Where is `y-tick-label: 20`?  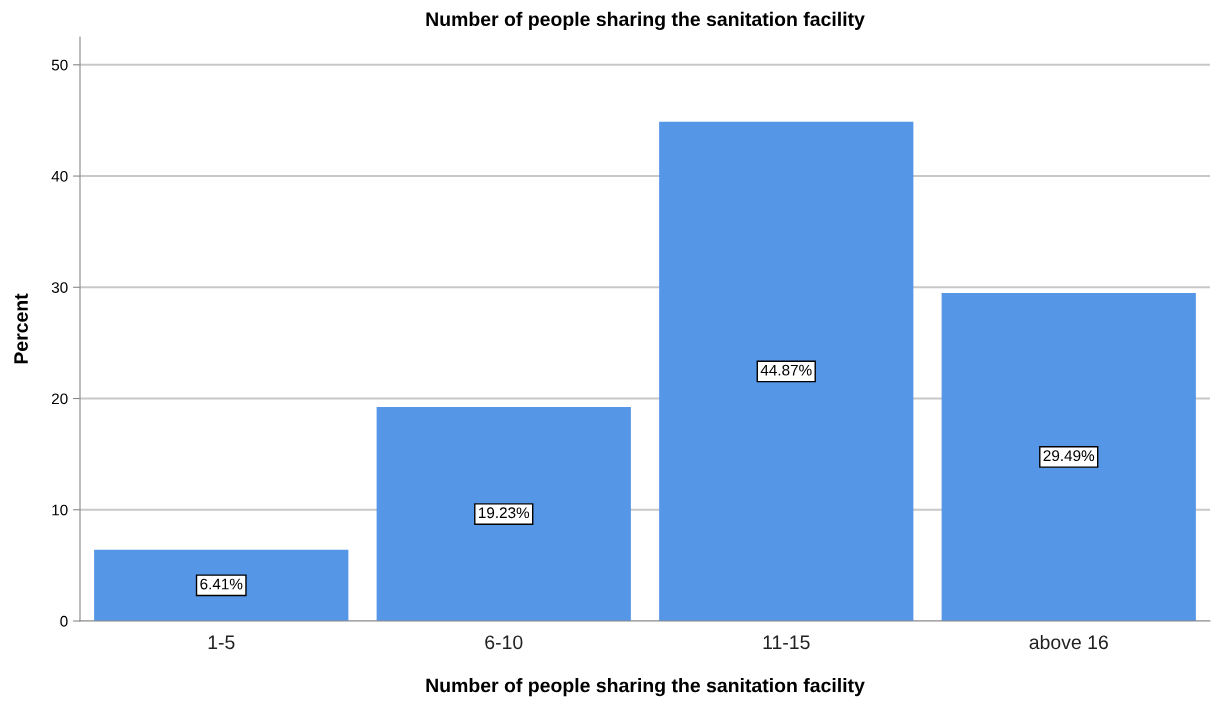
y-tick-label: 20 is located at coordinates (59, 399).